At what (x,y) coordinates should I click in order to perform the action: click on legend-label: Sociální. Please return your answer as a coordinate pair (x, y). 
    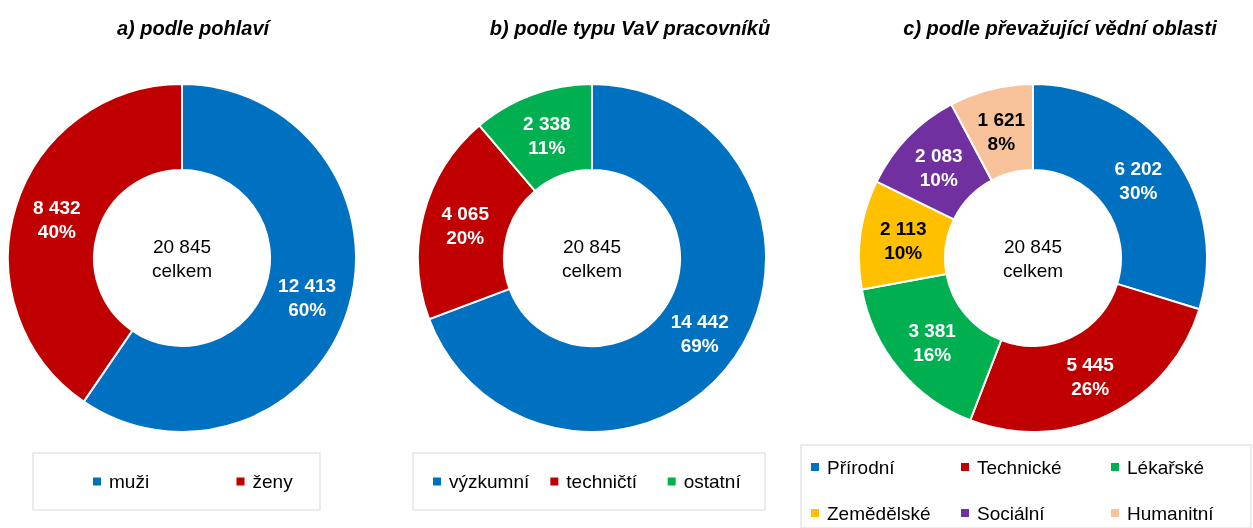
    Looking at the image, I should click on (1011, 513).